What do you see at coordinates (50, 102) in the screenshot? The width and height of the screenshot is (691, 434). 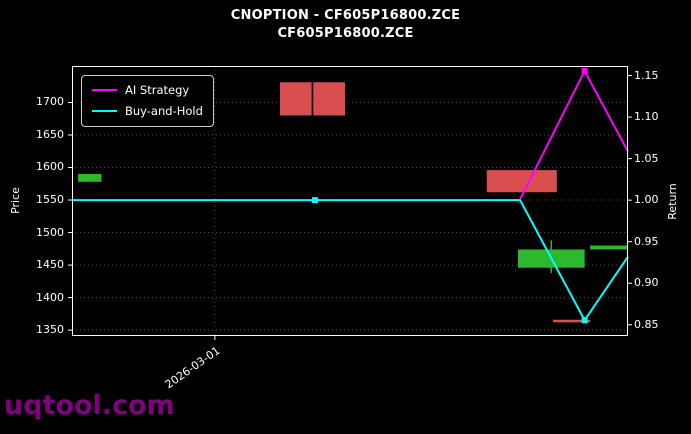 I see `left-tick-label: 1700` at bounding box center [50, 102].